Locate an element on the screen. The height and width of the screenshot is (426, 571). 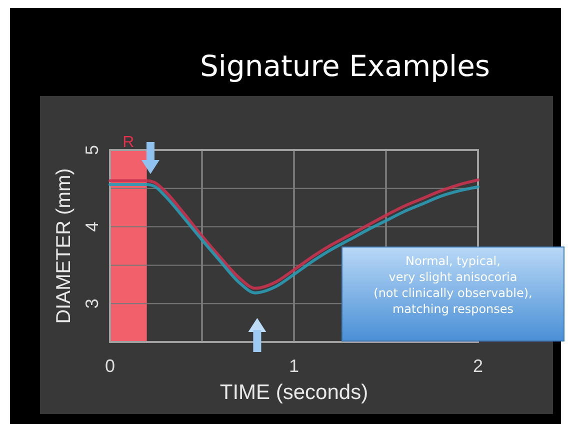
y-axis-title: DIAMETER (mm) is located at coordinates (64, 246).